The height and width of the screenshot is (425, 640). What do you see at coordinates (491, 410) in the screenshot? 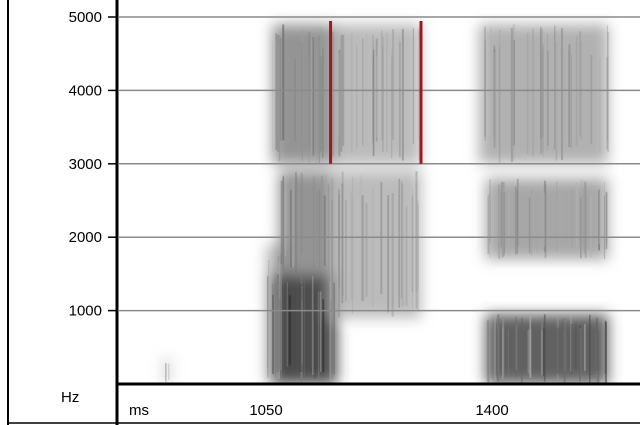
I see `x-tick-label: 1400` at bounding box center [491, 410].